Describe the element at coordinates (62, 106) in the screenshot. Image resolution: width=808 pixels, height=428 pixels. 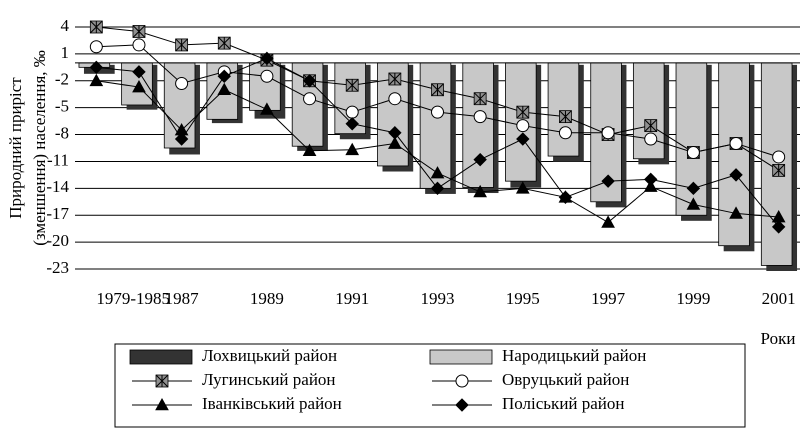
I see `y-tick-label: -5` at that location.